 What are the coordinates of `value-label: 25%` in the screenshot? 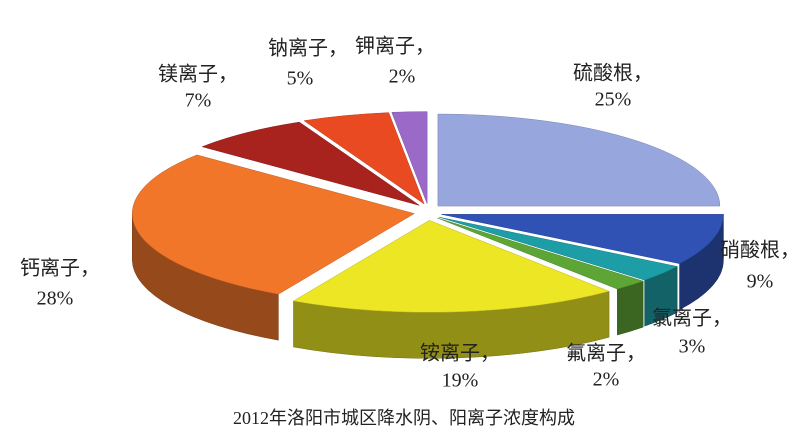 It's located at (613, 100).